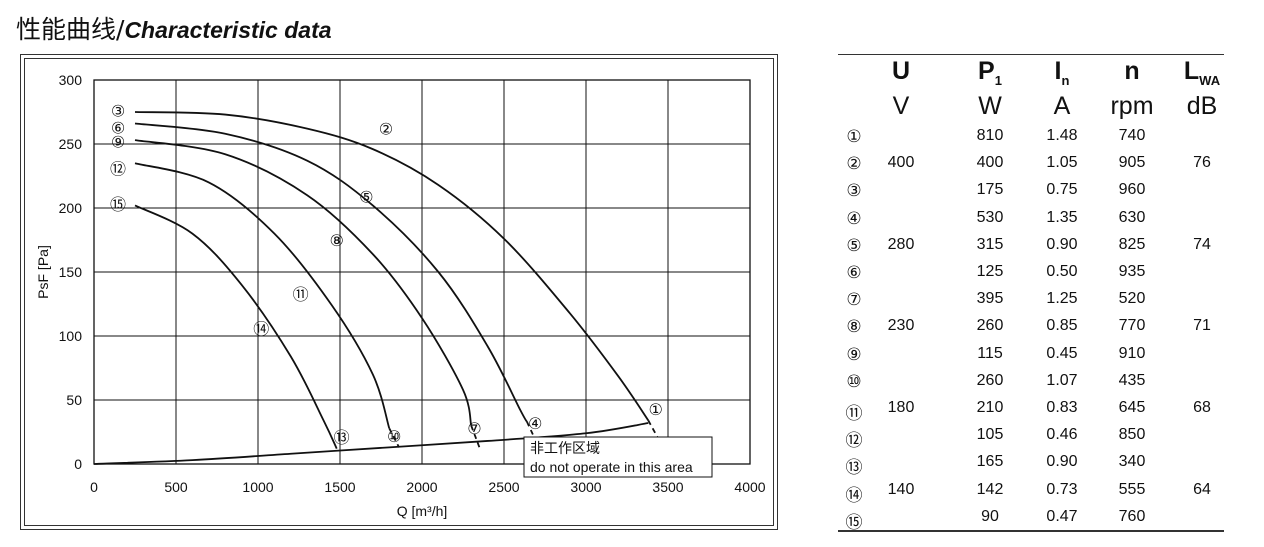 This screenshot has height=547, width=1264. I want to click on table-cell: 935, so click(1132, 271).